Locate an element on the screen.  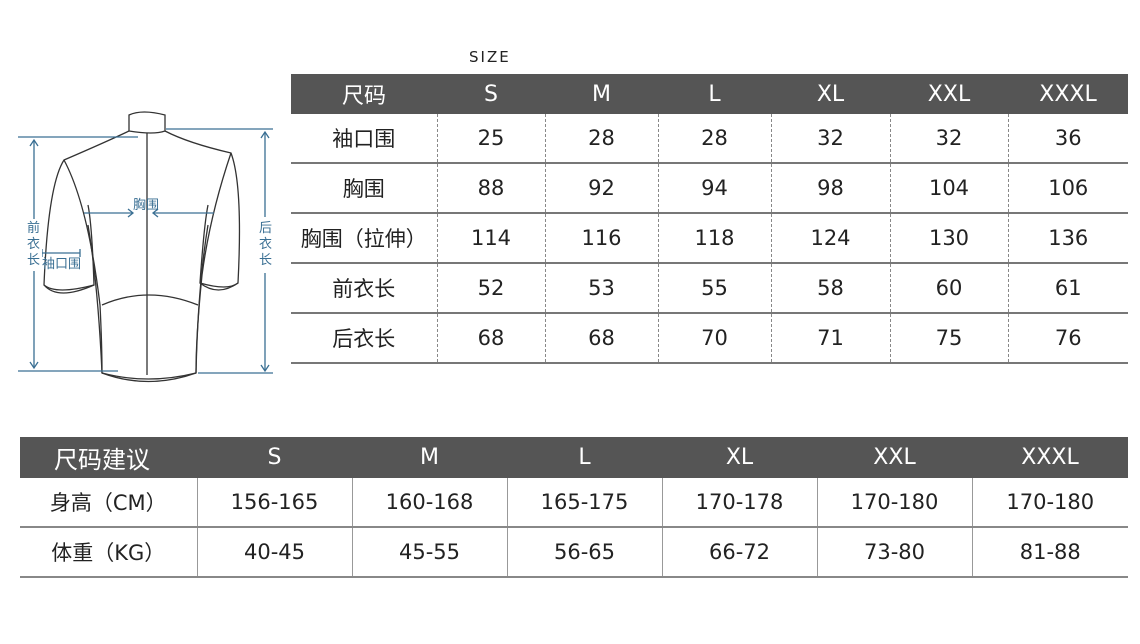
table-row: 胸围（拉伸） 114 116 118 124 130 136 is located at coordinates (709, 238).